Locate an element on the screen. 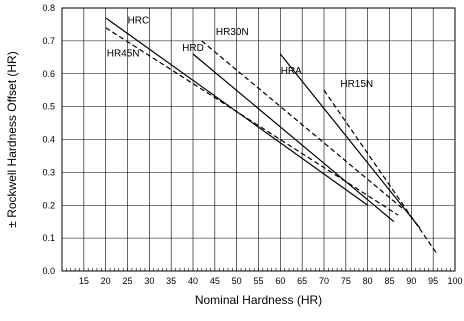 This screenshot has height=321, width=464. y-tick-label: 0.3 is located at coordinates (48, 172).